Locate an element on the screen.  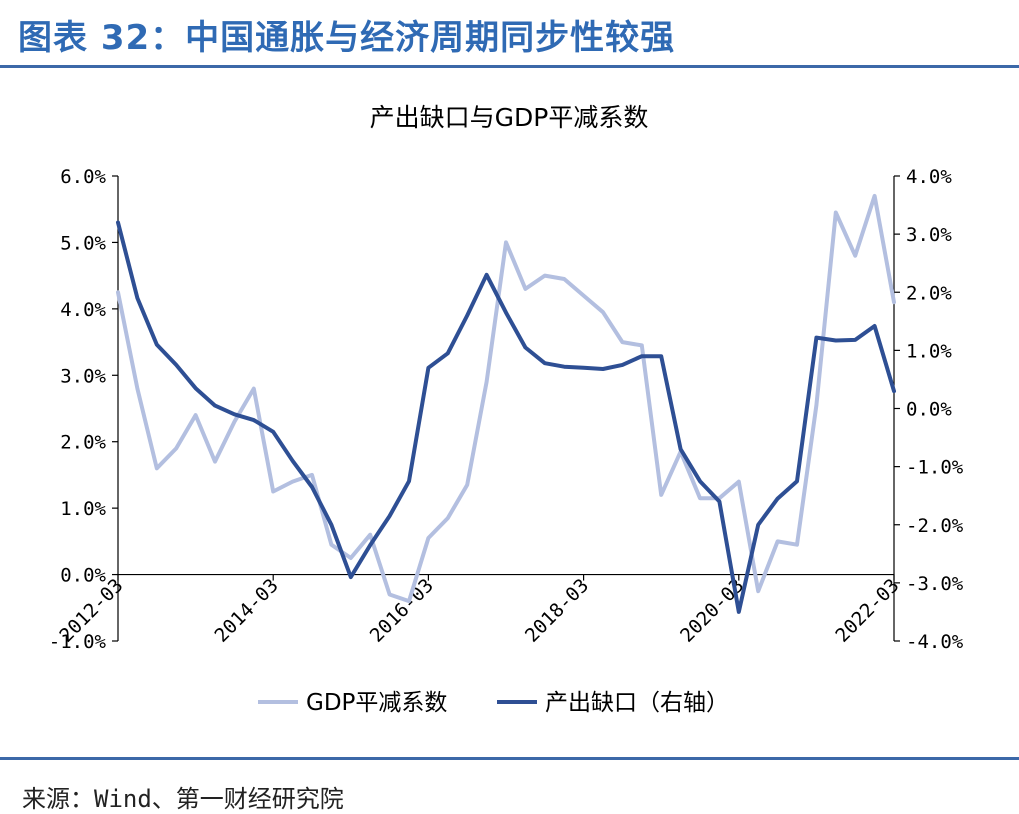
legend: GDP平减系数 产出缺口（右轴） is located at coordinates (493, 703).